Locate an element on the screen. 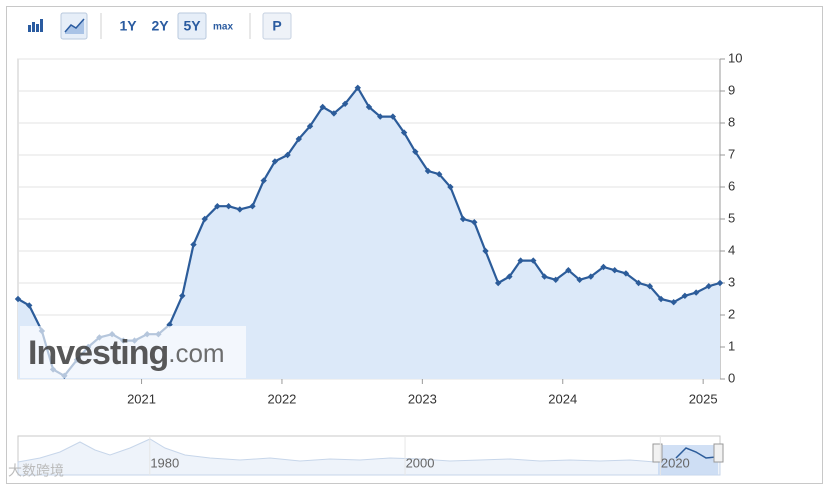 The width and height of the screenshot is (831, 492). x-tick-label: 2021 is located at coordinates (141, 398).